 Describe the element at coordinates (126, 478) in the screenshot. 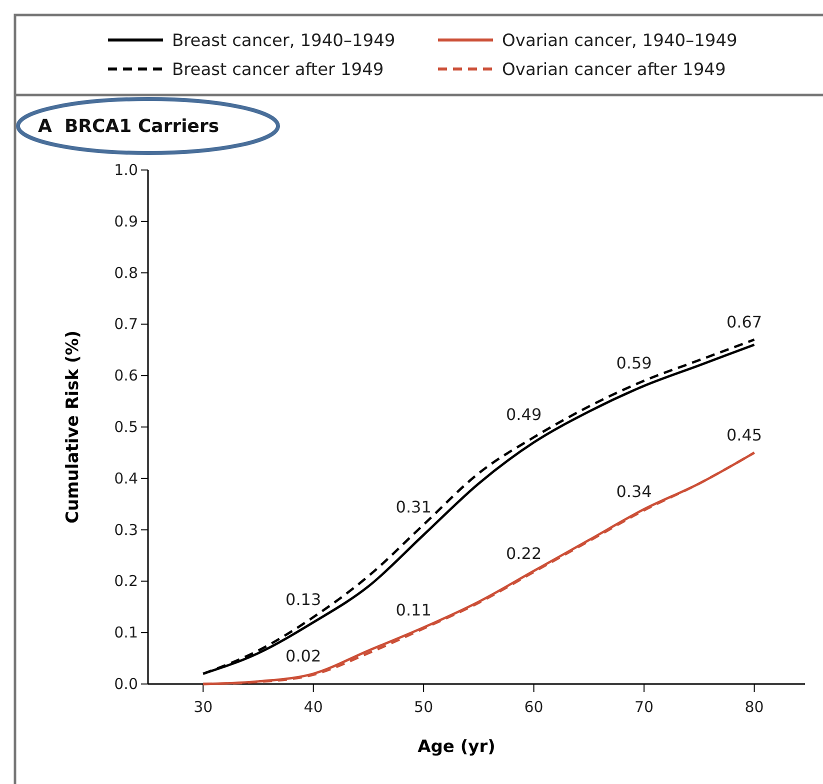

I see `y-tick-label: 0.4` at that location.